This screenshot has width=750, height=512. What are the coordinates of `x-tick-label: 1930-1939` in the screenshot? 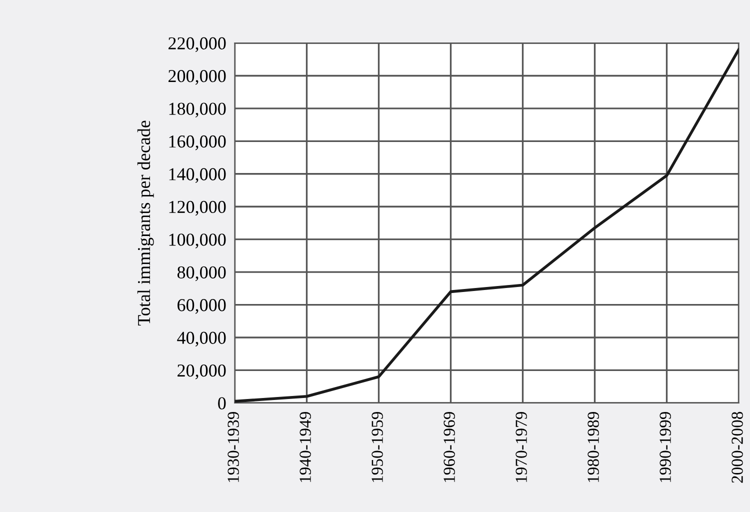 It's located at (233, 447).